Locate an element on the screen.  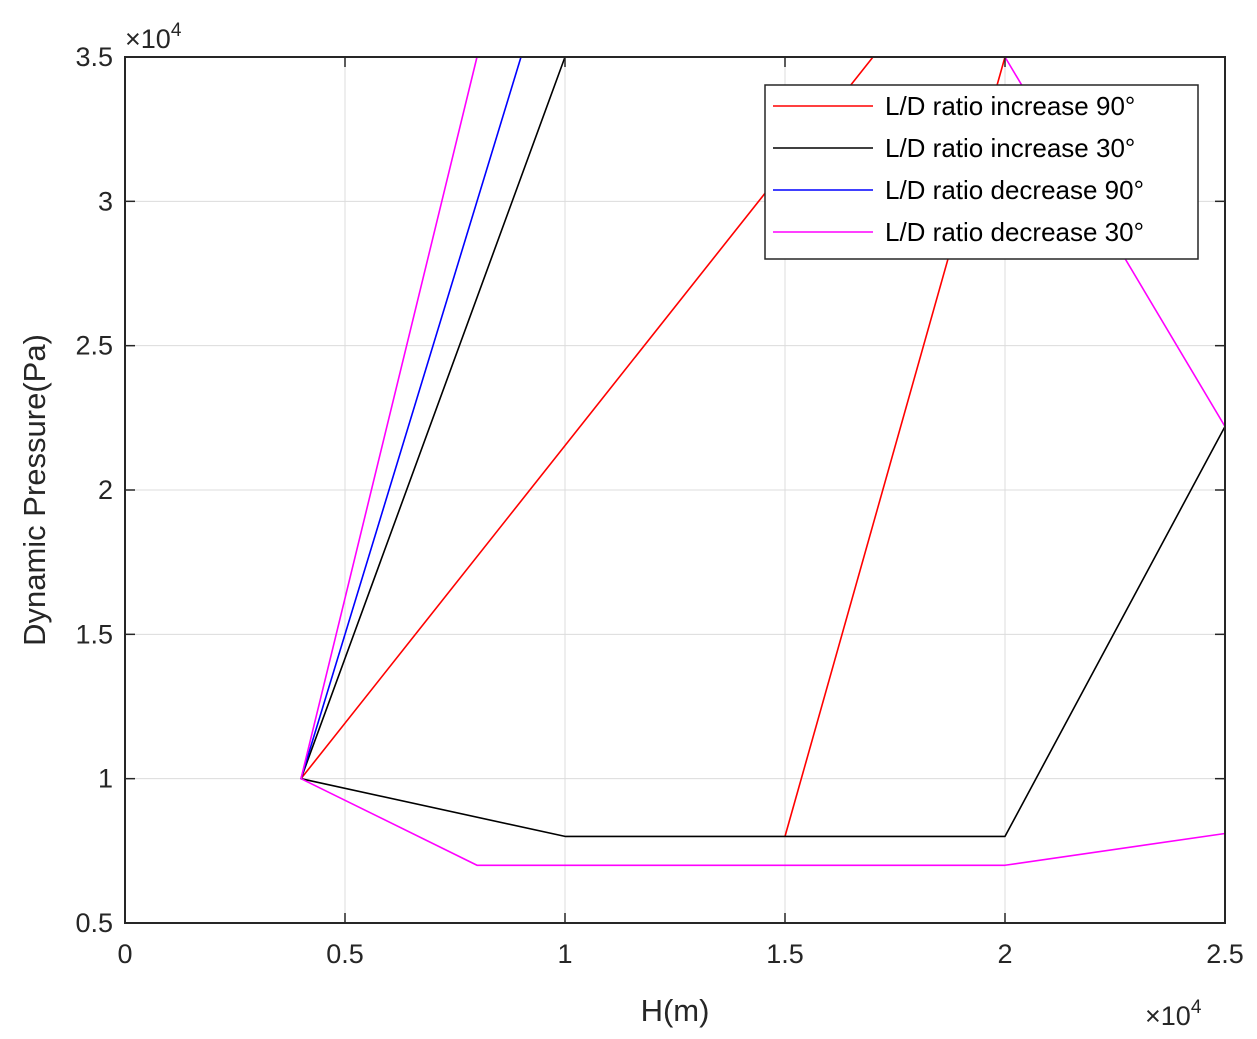
y-tick-label: 2.5 is located at coordinates (94, 346).